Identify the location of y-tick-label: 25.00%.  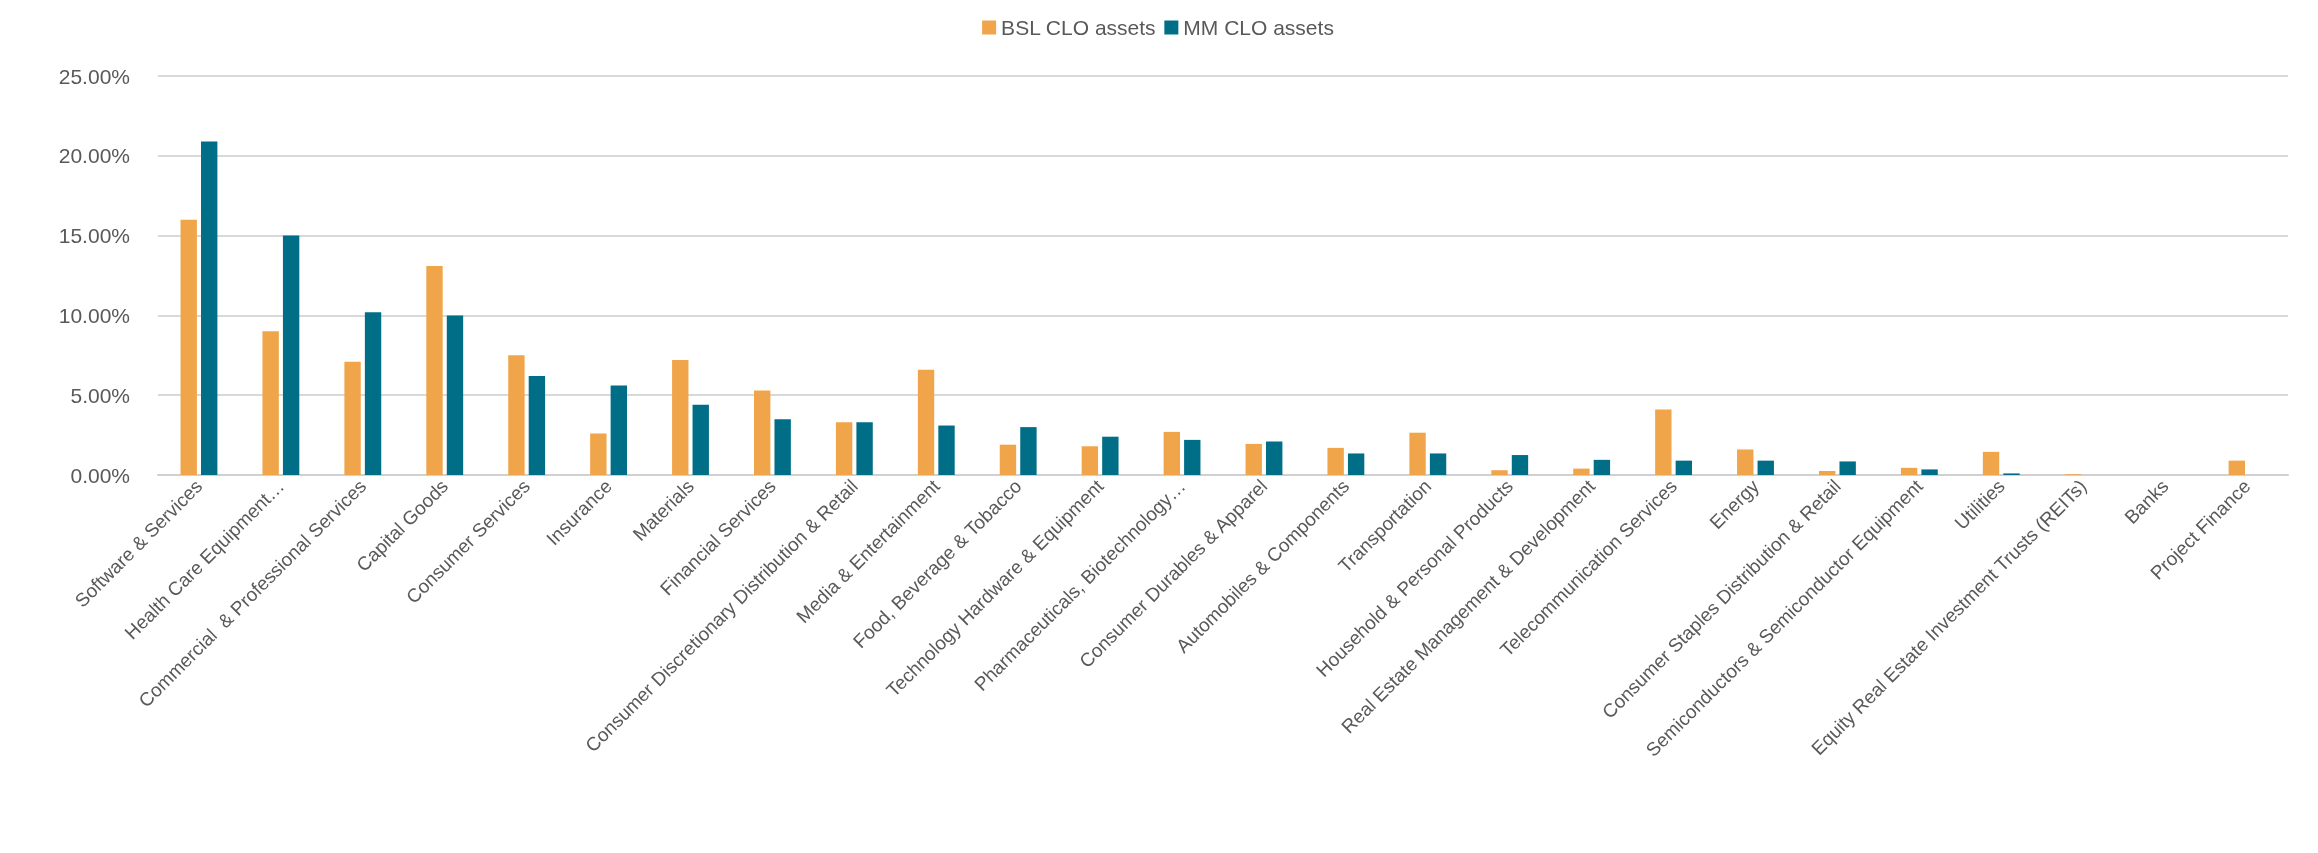
(94, 76).